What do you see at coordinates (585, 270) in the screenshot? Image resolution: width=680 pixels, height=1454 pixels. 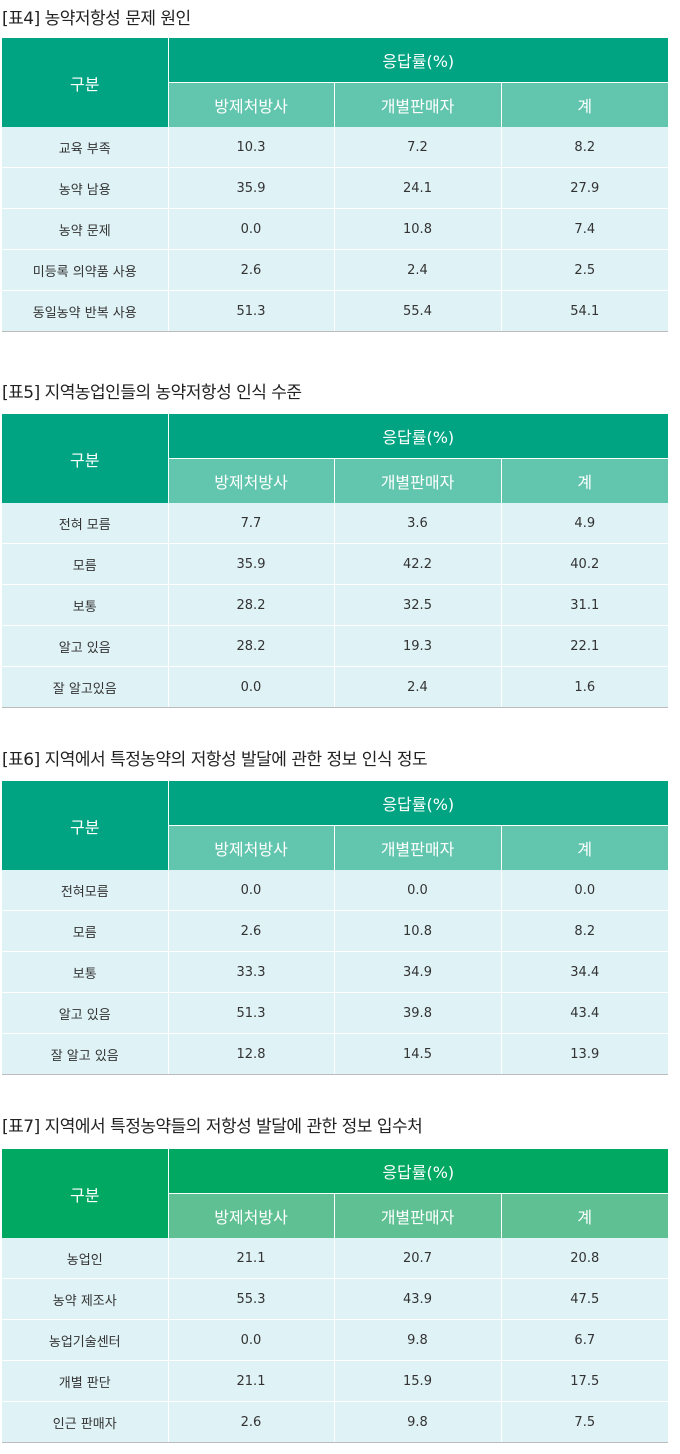 I see `cell-total: 2.5` at bounding box center [585, 270].